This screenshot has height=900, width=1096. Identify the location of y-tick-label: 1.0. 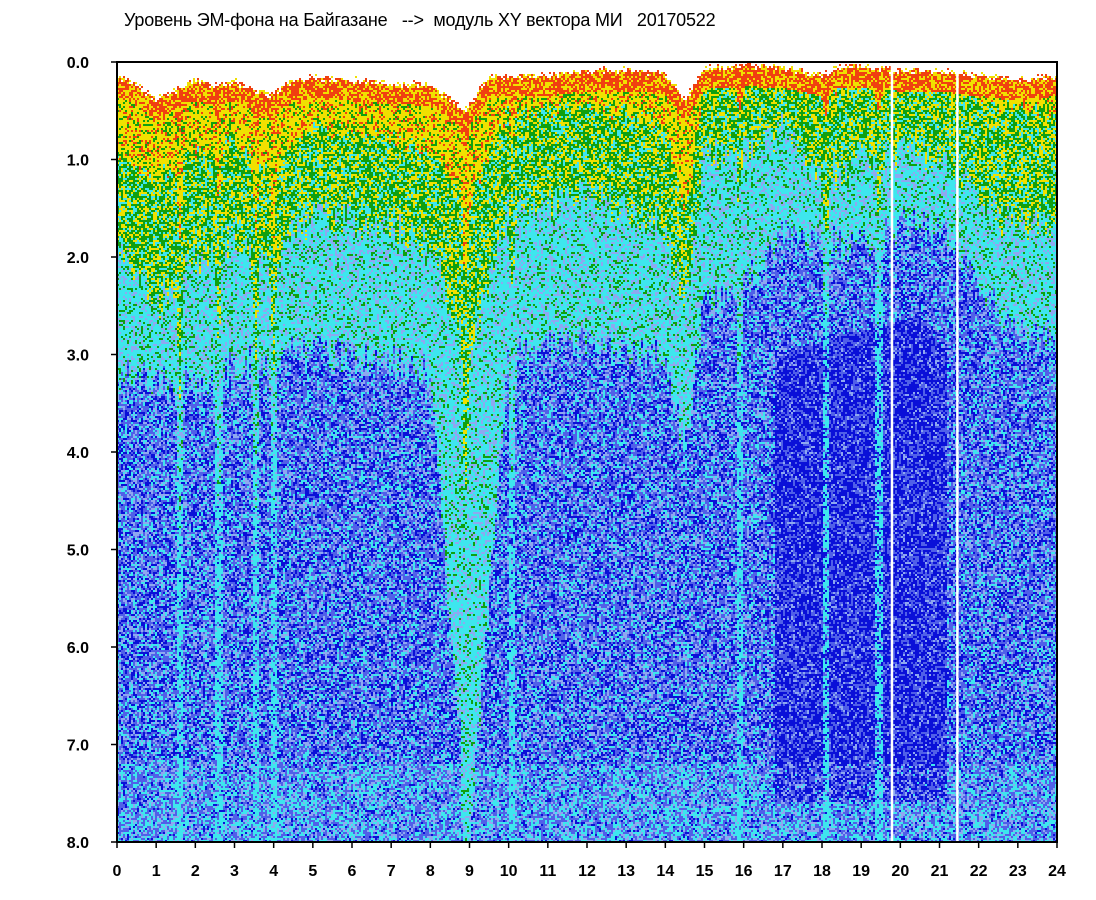
(78, 161).